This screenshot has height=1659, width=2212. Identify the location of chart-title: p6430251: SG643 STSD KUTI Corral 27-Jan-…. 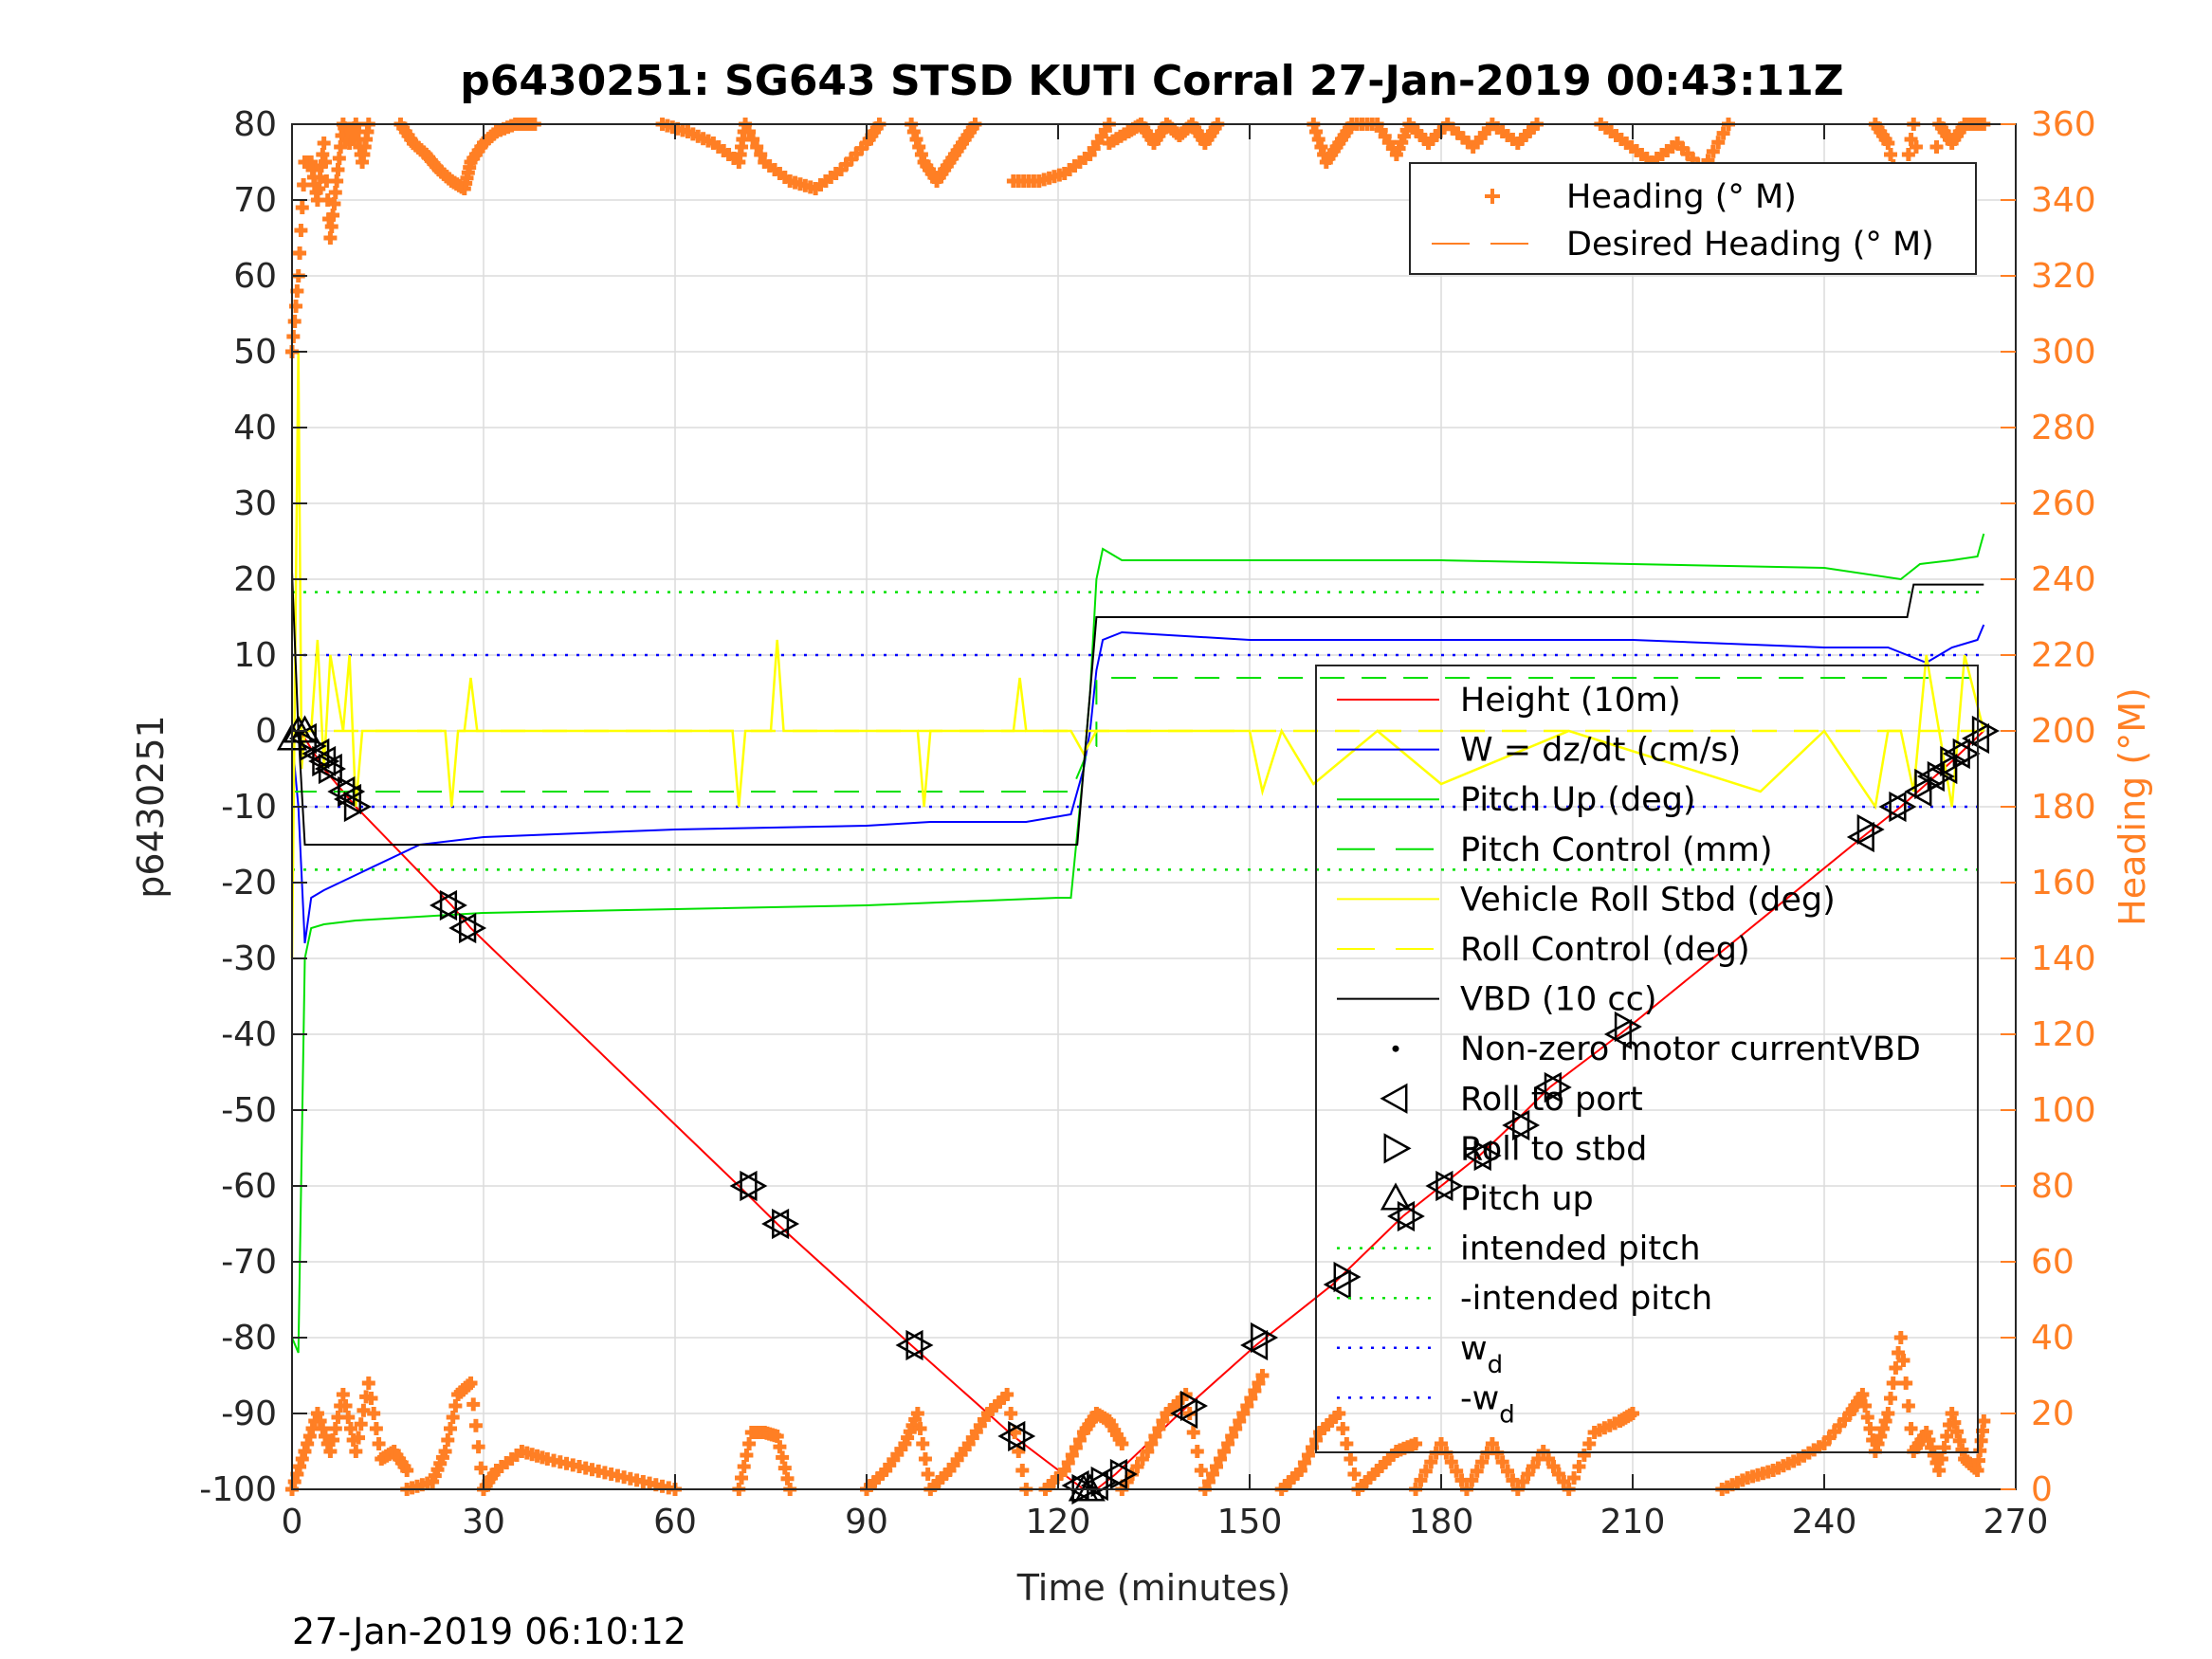
(1151, 81).